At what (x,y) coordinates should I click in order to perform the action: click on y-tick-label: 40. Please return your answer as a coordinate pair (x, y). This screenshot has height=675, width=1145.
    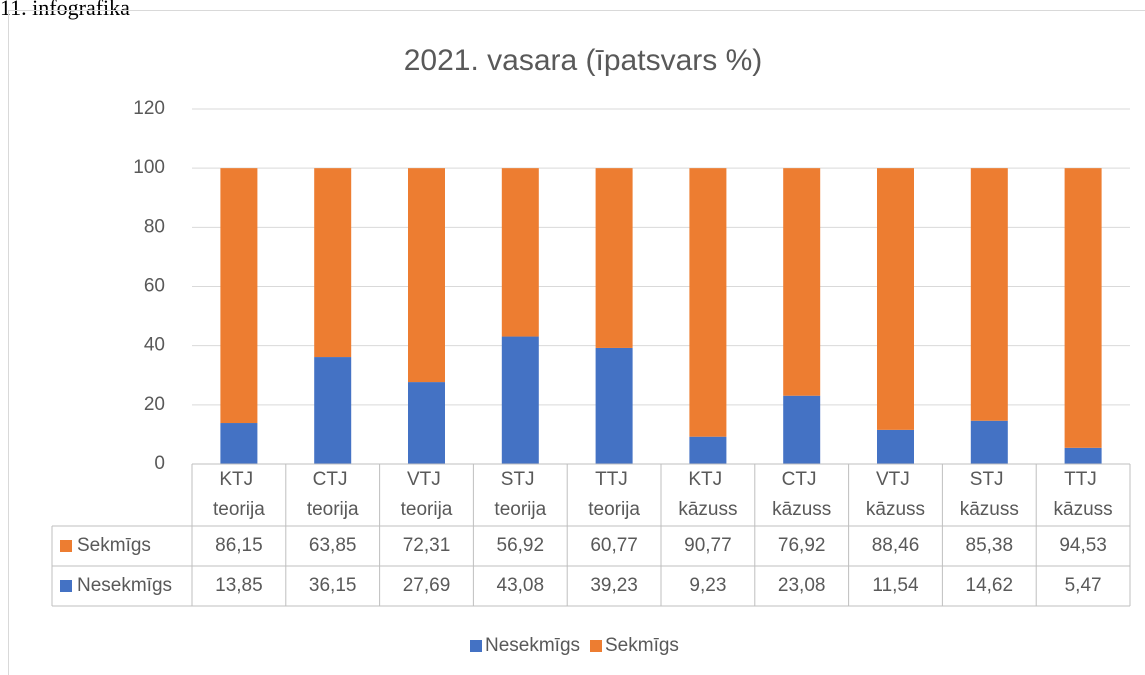
    Looking at the image, I should click on (154, 345).